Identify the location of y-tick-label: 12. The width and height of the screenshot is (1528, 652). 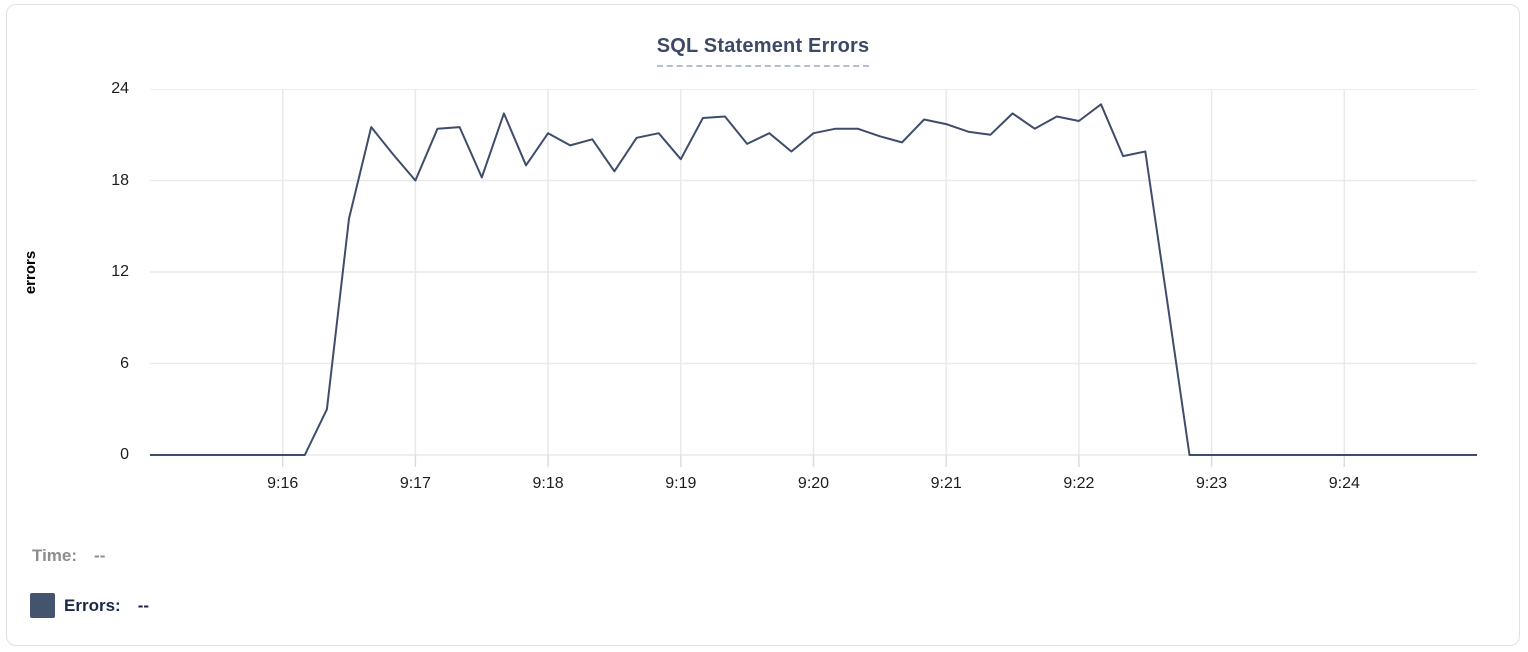
(120, 271).